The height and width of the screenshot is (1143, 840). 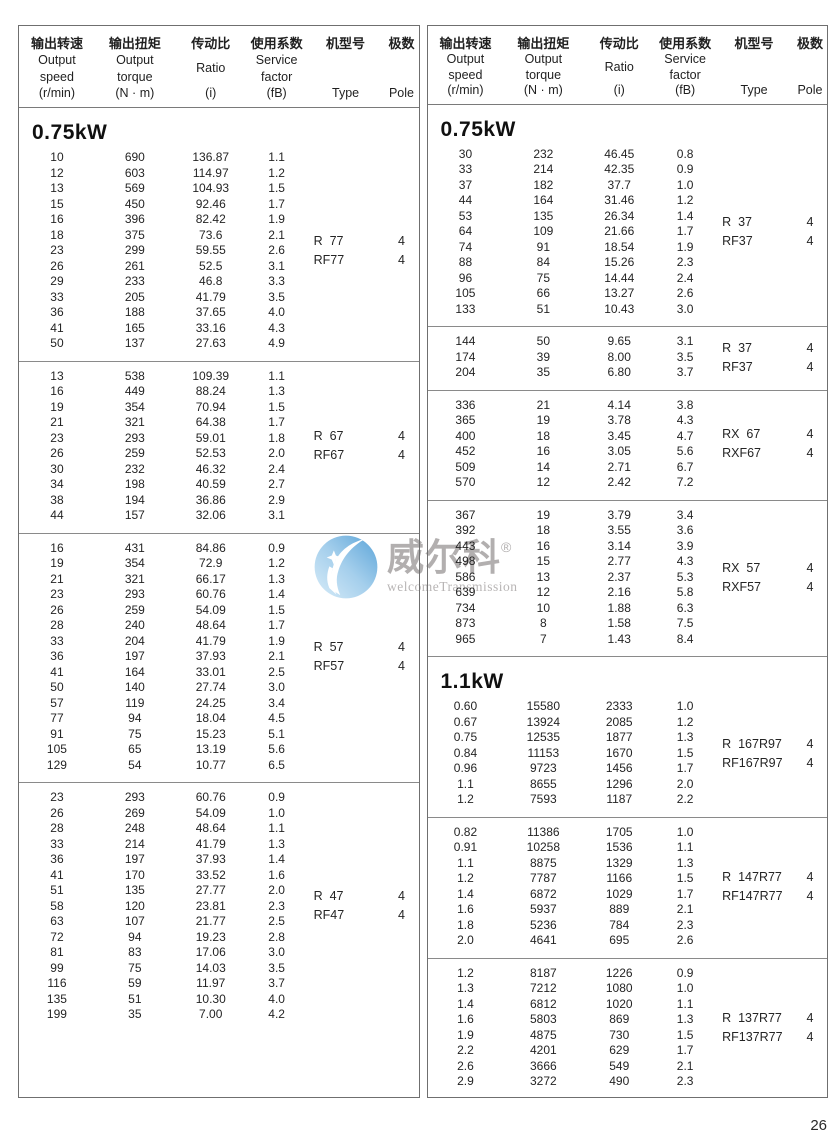 I want to click on cell-output-speed: 37, so click(x=465, y=184).